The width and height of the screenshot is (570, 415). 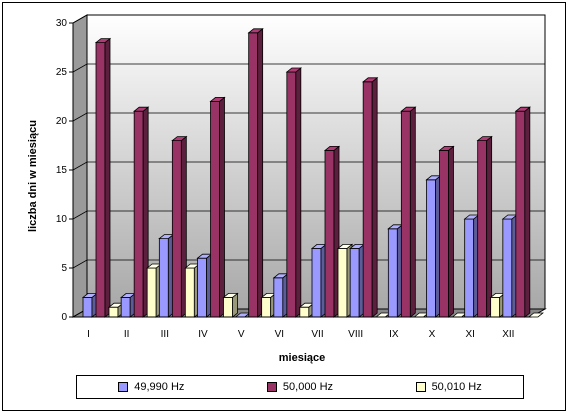 I want to click on x-tick-label: VIII, so click(x=355, y=334).